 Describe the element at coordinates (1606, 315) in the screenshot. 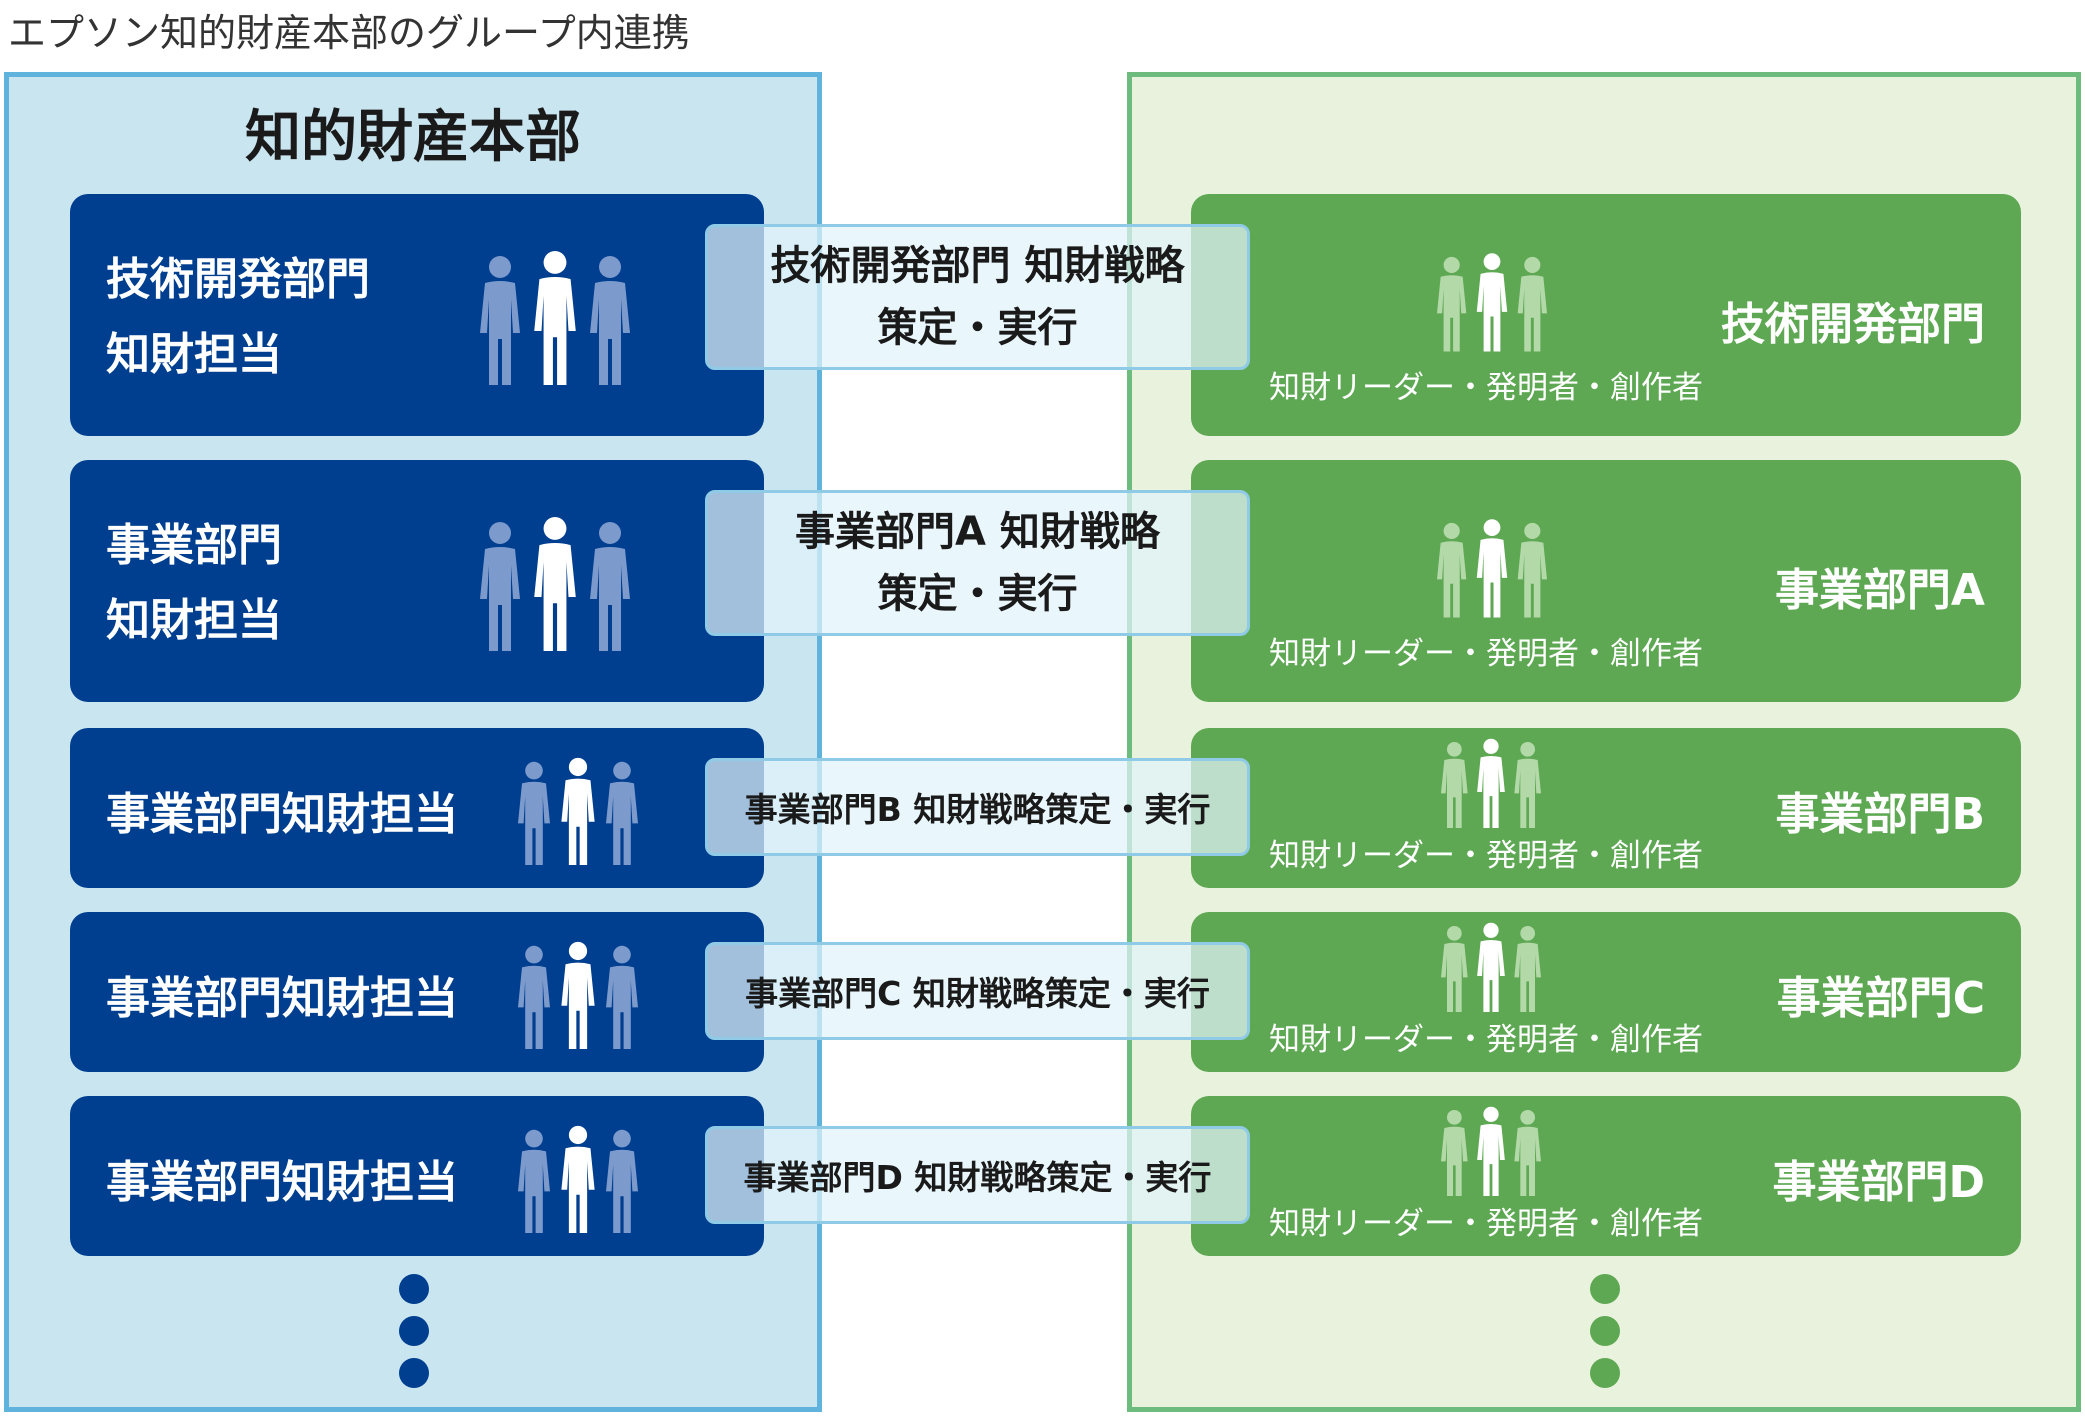

I see `division-box-tech: 技術開発部門 知財リーダー・発明者・創作者` at that location.